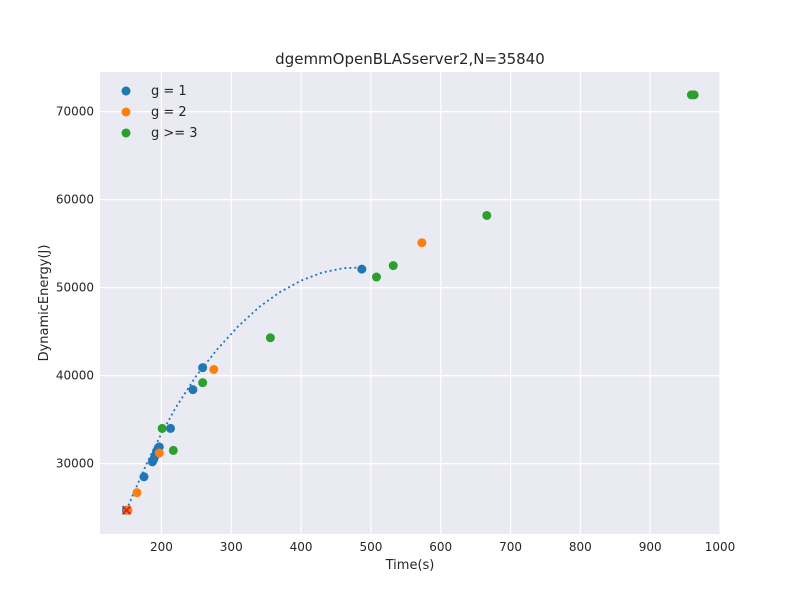 The height and width of the screenshot is (600, 800). What do you see at coordinates (510, 547) in the screenshot?
I see `x-tick-label: 700` at bounding box center [510, 547].